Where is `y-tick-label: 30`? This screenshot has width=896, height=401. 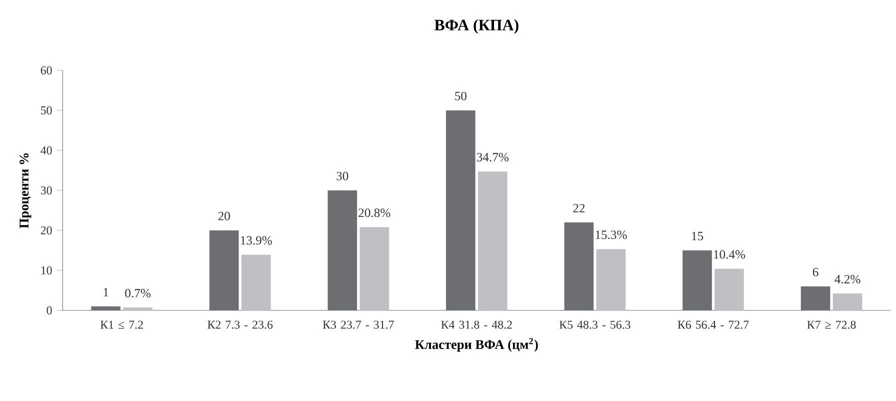 y-tick-label: 30 is located at coordinates (46, 190).